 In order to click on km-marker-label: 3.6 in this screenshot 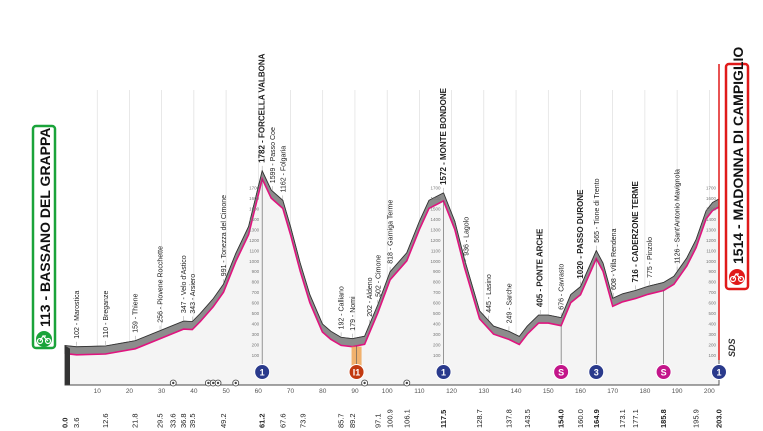, I will do `click(76, 423)`.